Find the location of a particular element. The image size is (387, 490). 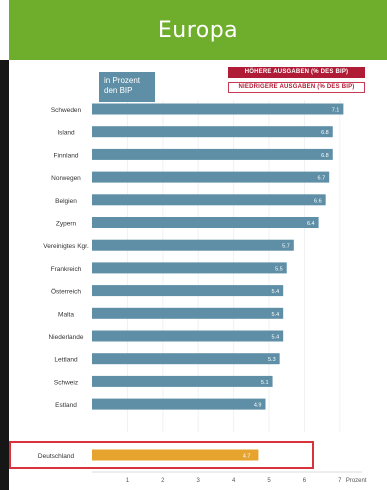

category-label: Malta is located at coordinates (66, 314).